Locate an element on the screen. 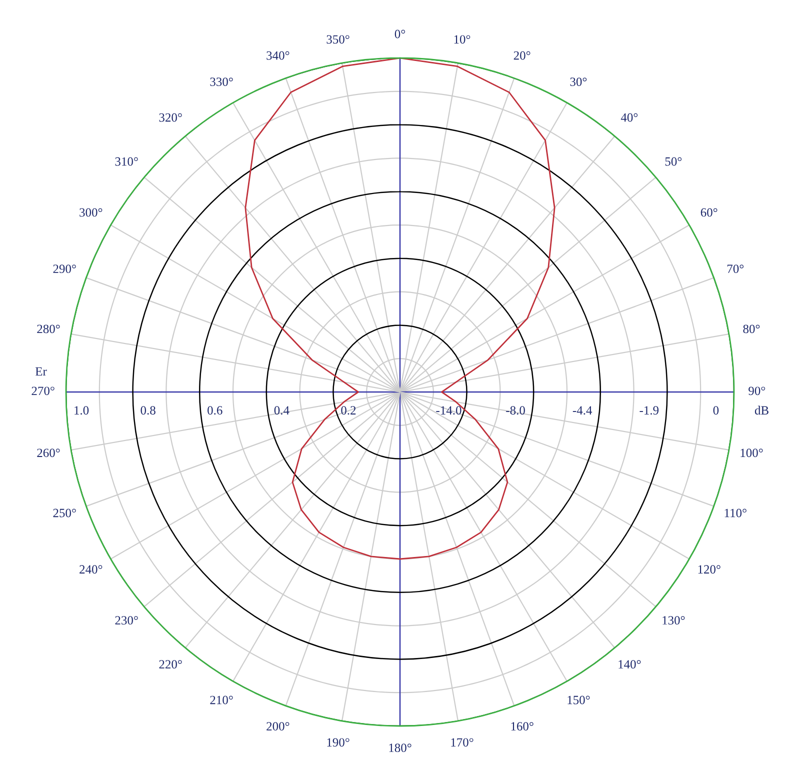  spoke-label: 100° is located at coordinates (751, 453).